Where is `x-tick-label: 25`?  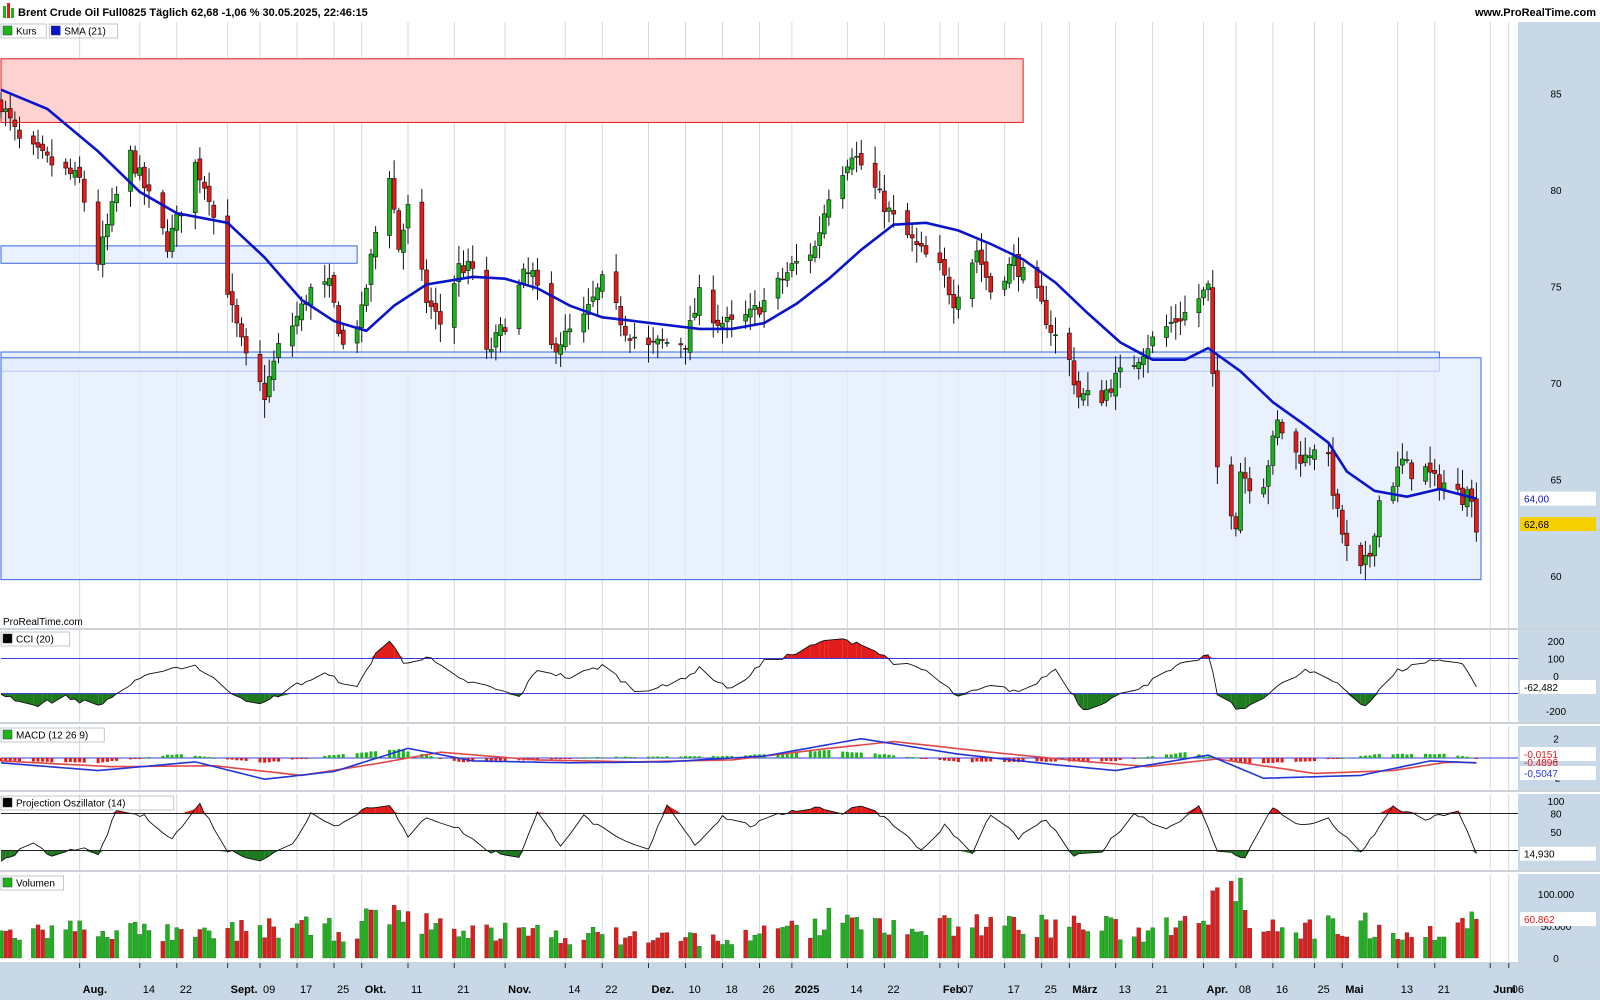
x-tick-label: 25 is located at coordinates (343, 990).